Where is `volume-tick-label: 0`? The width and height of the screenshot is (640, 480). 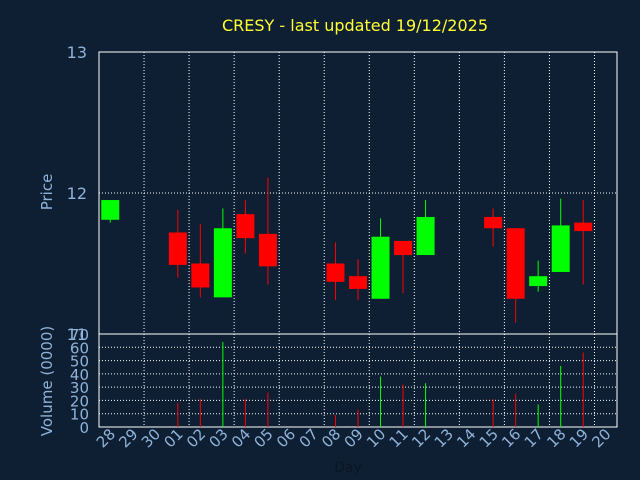 volume-tick-label: 0 is located at coordinates (84, 428).